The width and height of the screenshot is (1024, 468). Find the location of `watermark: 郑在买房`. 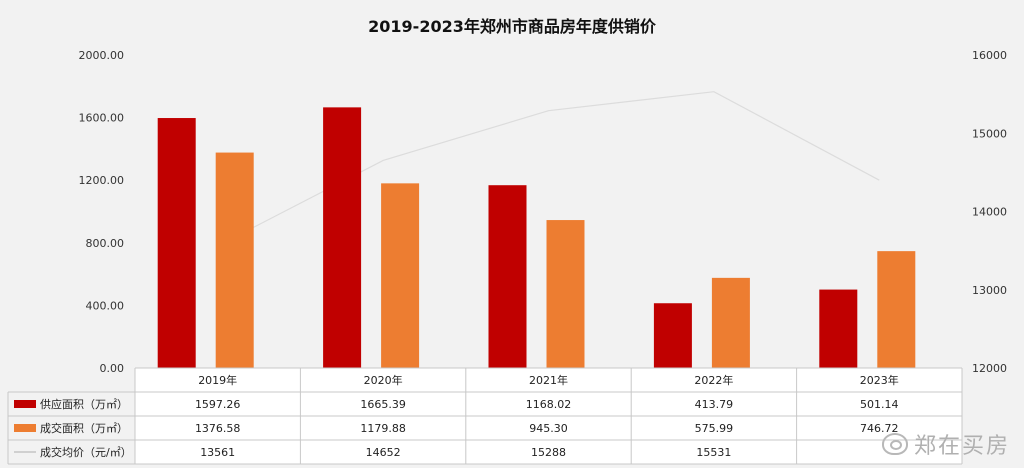

watermark: 郑在买房 is located at coordinates (945, 444).